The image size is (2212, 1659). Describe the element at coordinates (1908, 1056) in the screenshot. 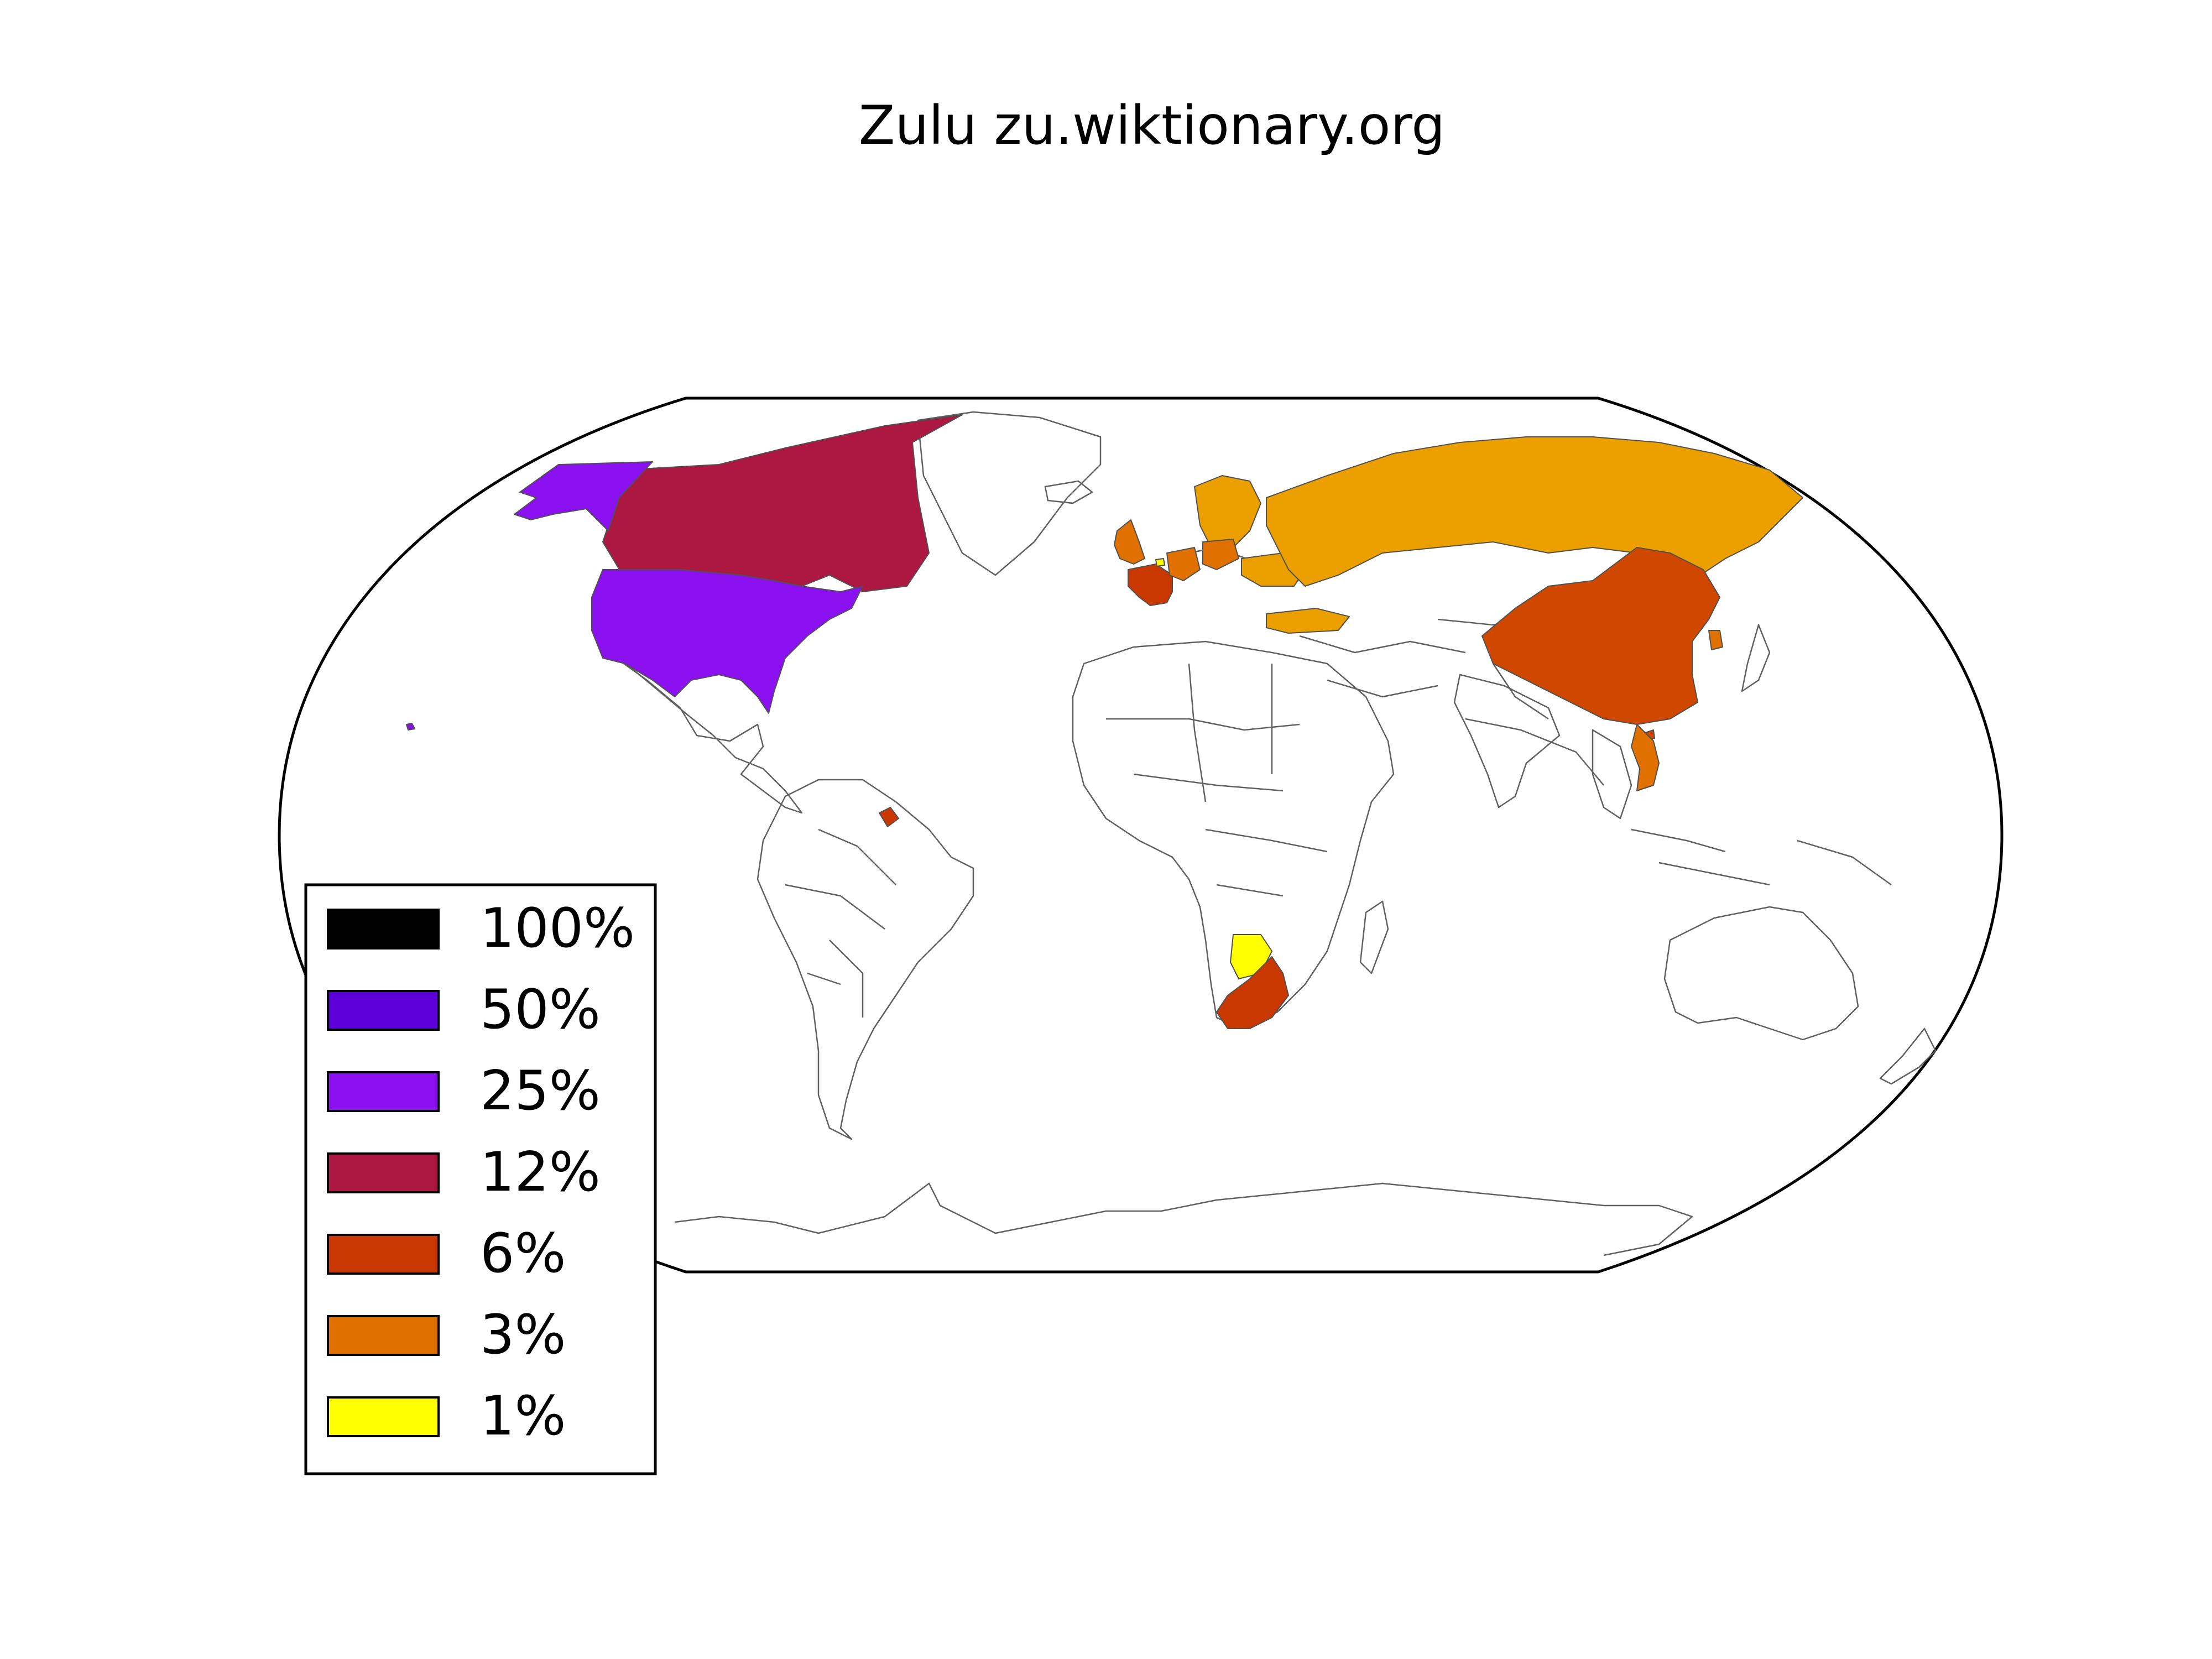

I see `new-zealand-outline` at that location.